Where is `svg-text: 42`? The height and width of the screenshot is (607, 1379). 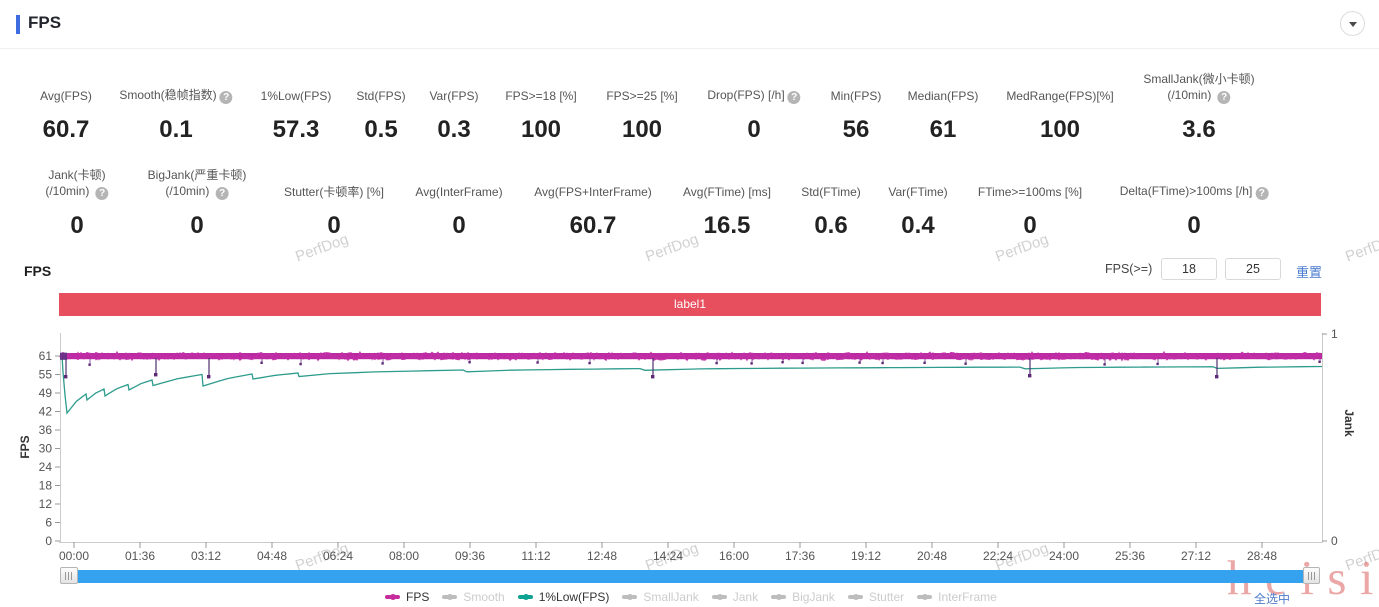 svg-text: 42 is located at coordinates (46, 412).